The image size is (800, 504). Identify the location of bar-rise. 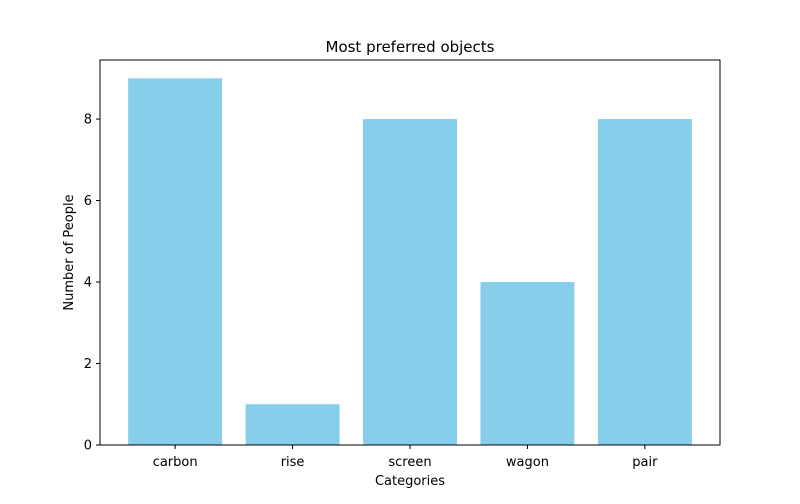
(292, 424).